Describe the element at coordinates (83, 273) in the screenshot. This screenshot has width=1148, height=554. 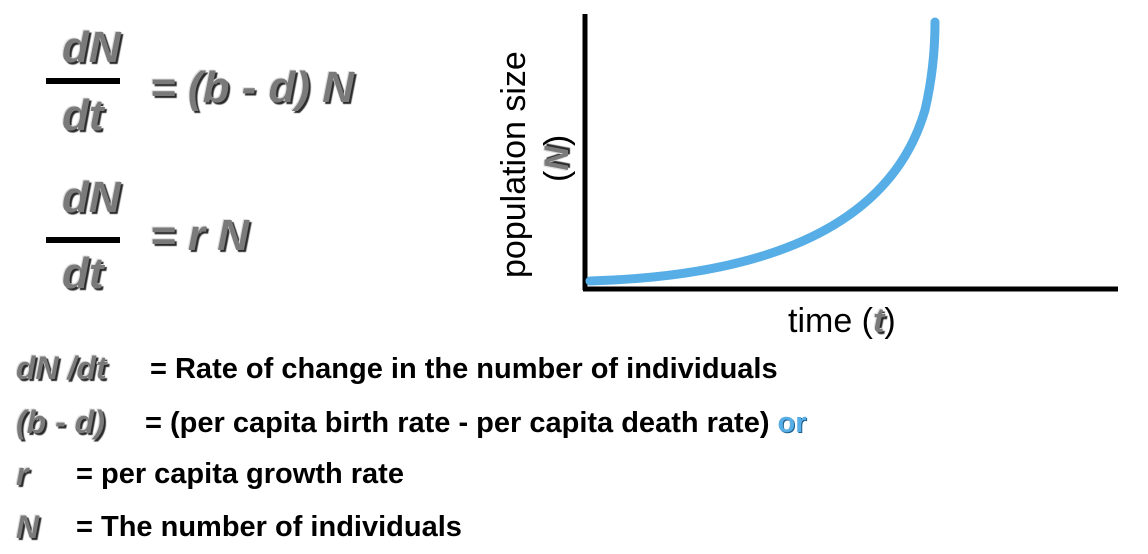
I see `eq2-denominator: dt` at that location.